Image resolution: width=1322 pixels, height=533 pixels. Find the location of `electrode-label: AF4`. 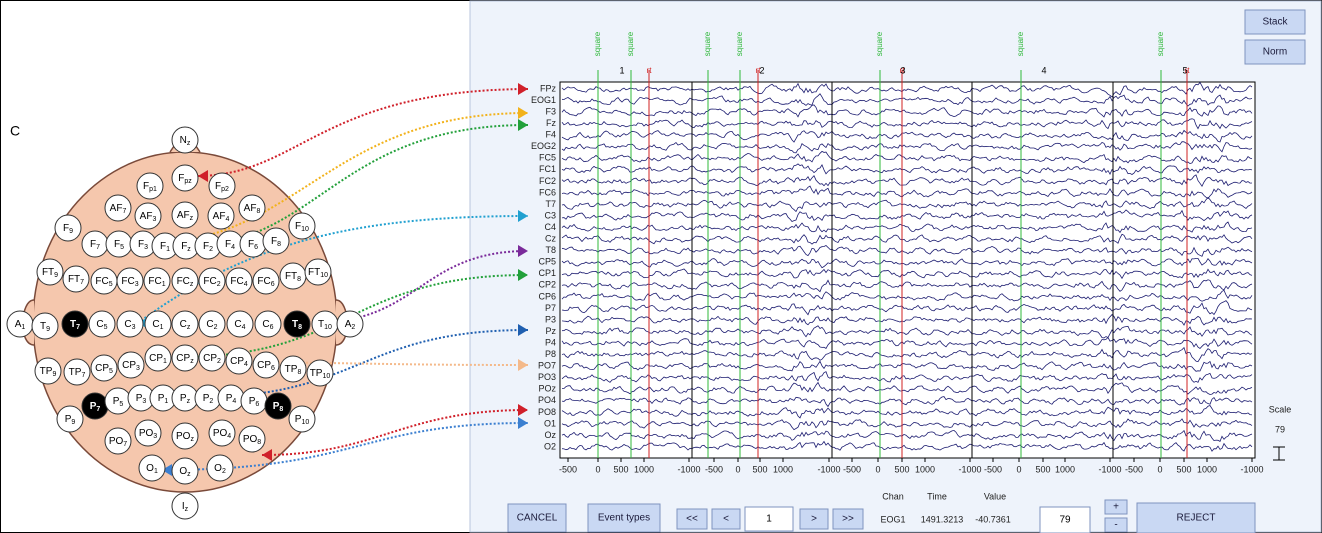

electrode-label: AF4 is located at coordinates (221, 217).